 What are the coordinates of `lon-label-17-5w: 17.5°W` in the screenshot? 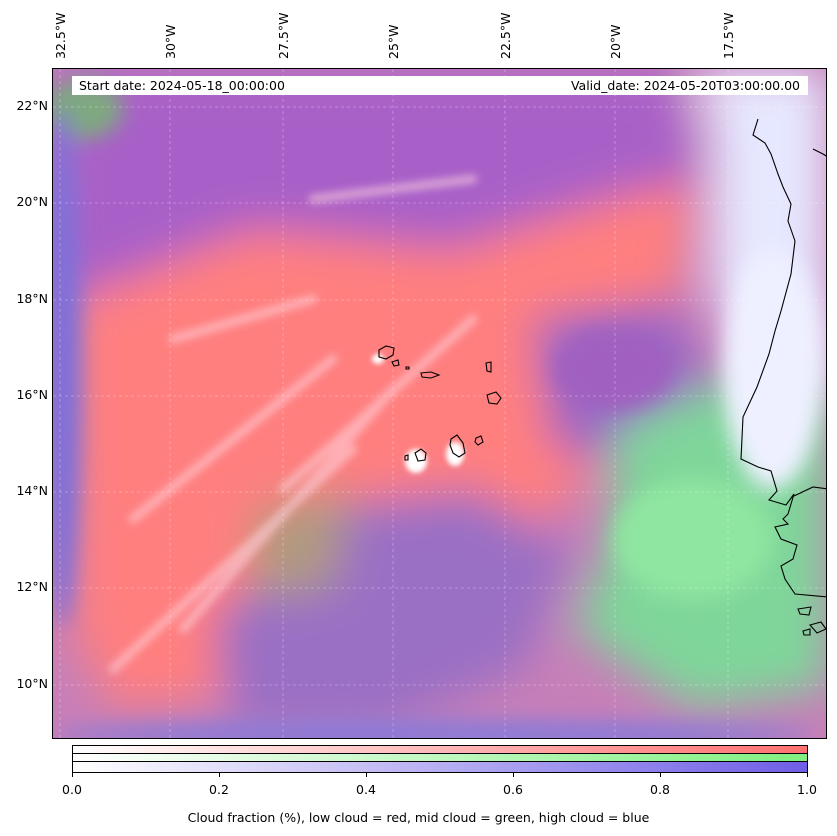 It's located at (728, 35).